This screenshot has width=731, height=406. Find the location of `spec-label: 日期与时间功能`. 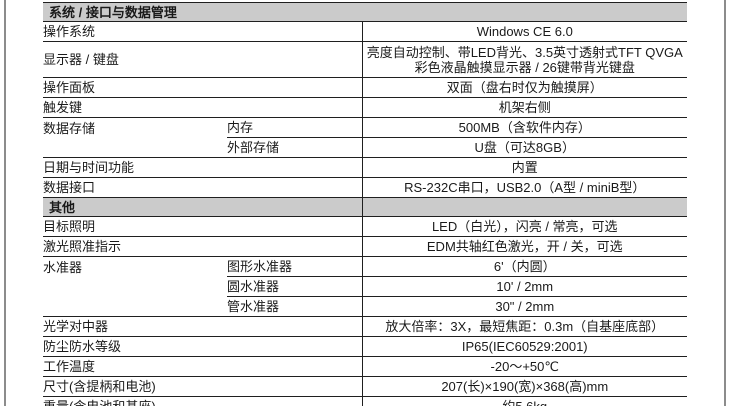

spec-label: 日期与时间功能 is located at coordinates (202, 167).